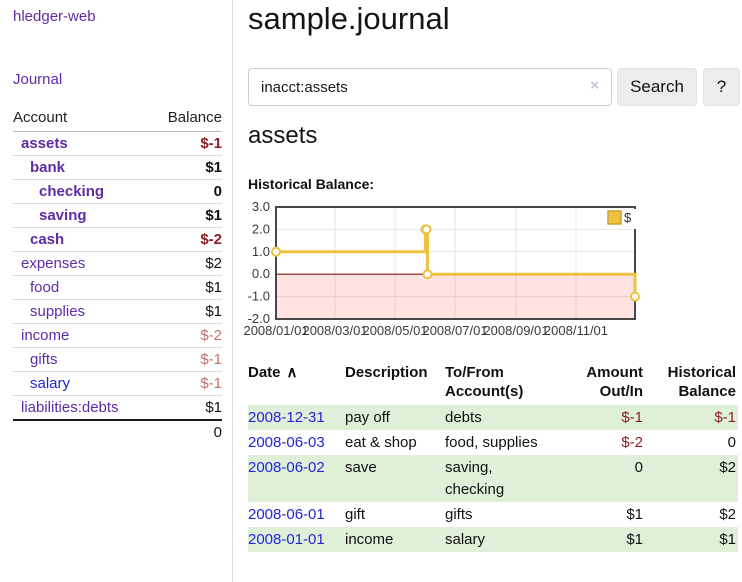  Describe the element at coordinates (48, 167) in the screenshot. I see `account-link: bank` at that location.